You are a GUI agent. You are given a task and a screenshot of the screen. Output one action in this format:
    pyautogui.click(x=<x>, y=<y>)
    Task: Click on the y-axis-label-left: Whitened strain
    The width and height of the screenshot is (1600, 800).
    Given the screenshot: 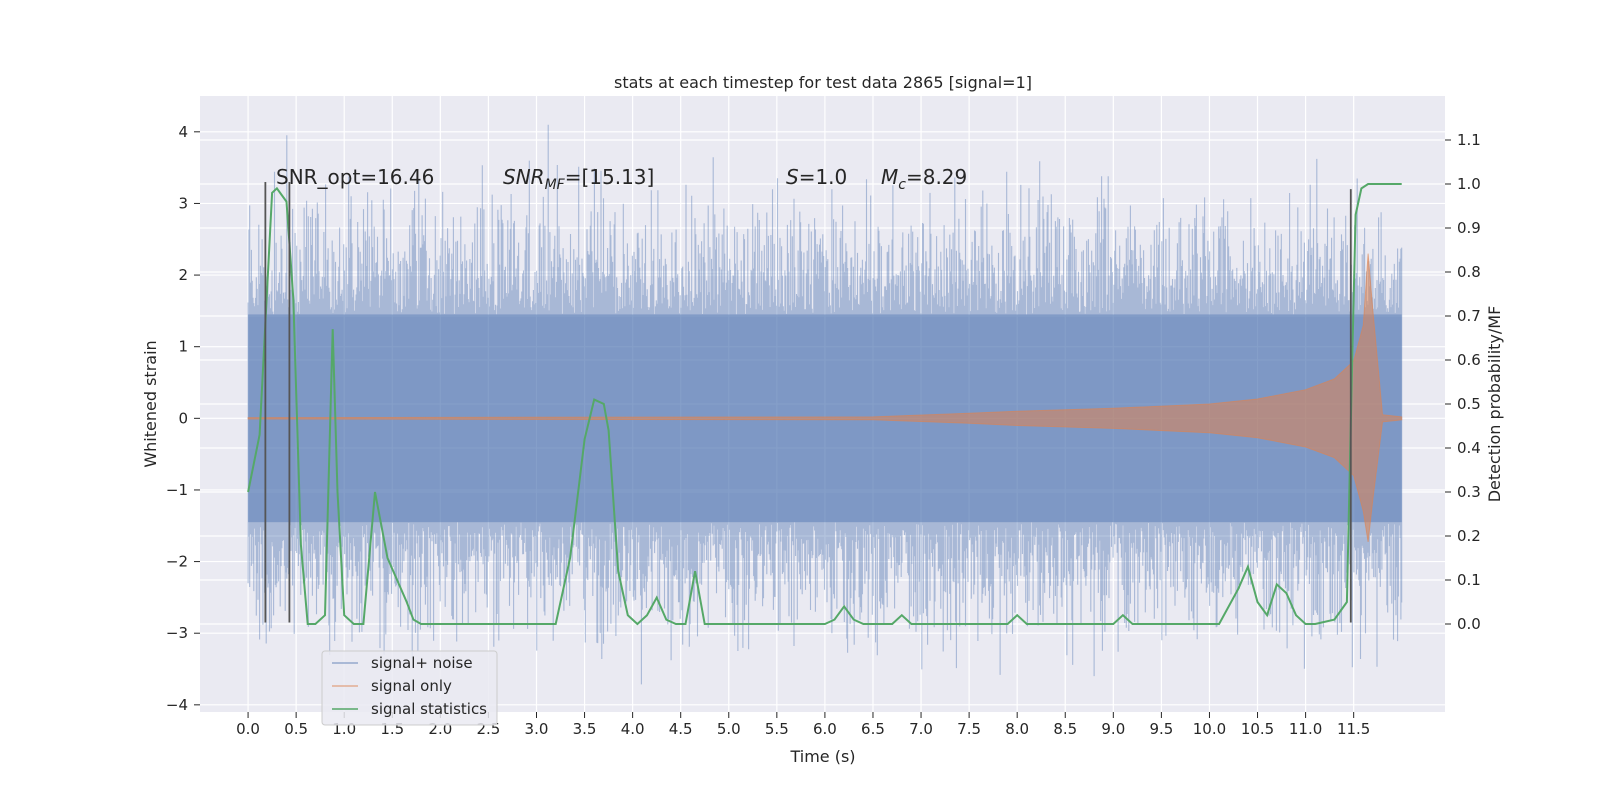 What is the action you would take?
    pyautogui.click(x=150, y=403)
    